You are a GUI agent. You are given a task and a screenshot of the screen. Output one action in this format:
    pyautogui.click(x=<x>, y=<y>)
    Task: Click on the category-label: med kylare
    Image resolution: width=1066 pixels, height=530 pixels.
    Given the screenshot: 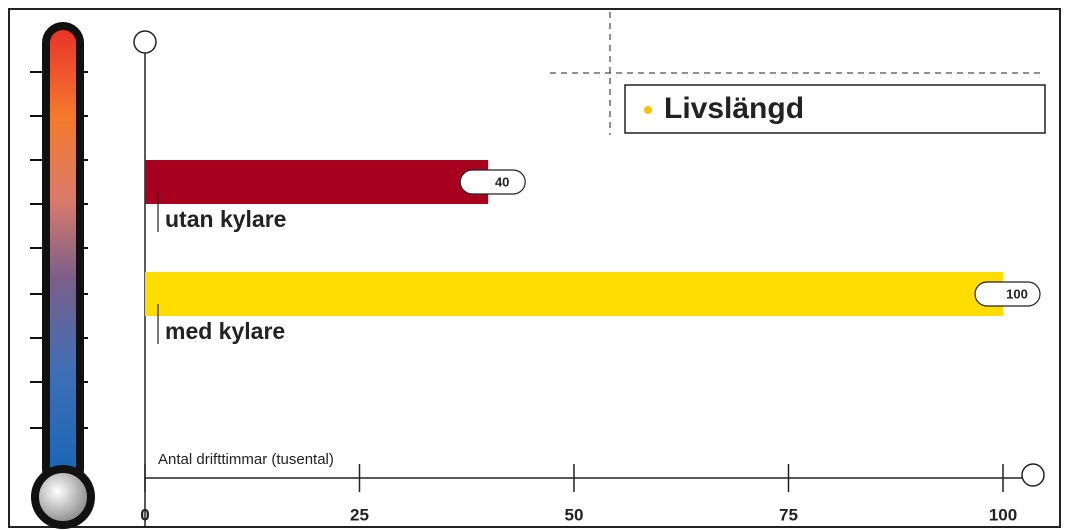 What is the action you would take?
    pyautogui.click(x=225, y=331)
    